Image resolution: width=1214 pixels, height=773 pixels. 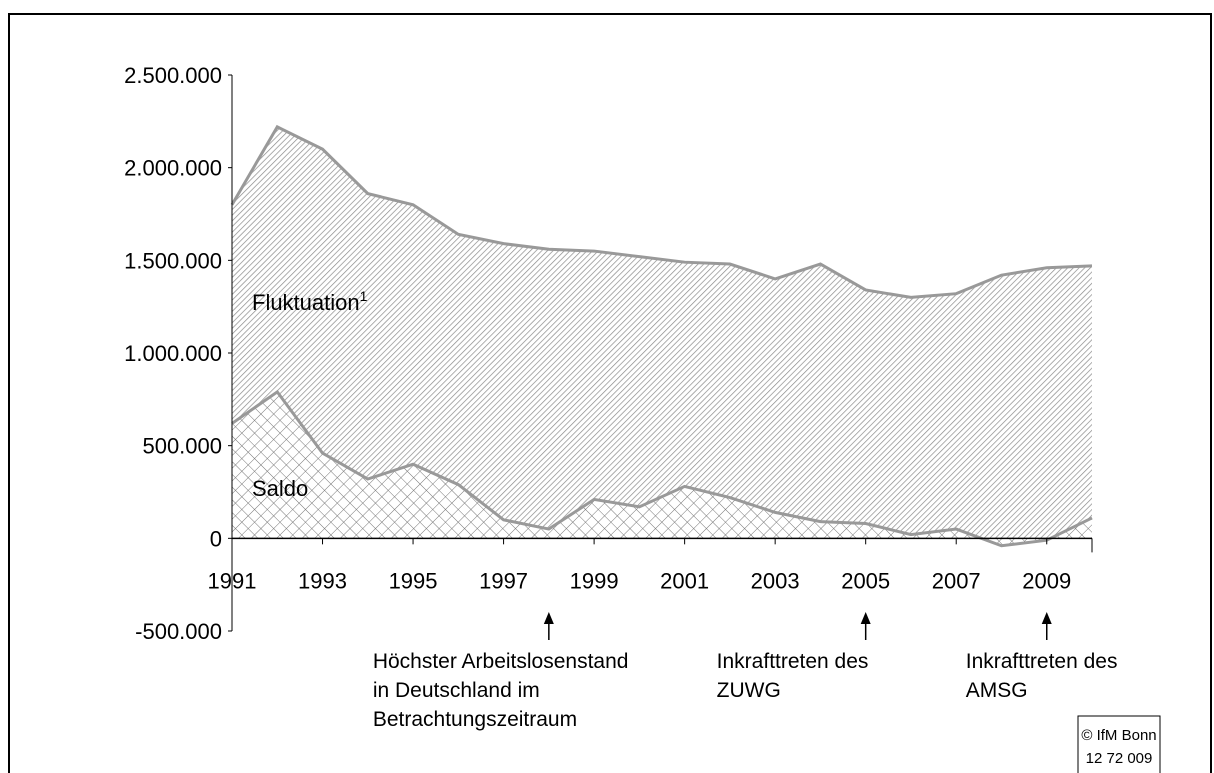 I want to click on y-tick-label: -500.000, so click(x=178, y=631).